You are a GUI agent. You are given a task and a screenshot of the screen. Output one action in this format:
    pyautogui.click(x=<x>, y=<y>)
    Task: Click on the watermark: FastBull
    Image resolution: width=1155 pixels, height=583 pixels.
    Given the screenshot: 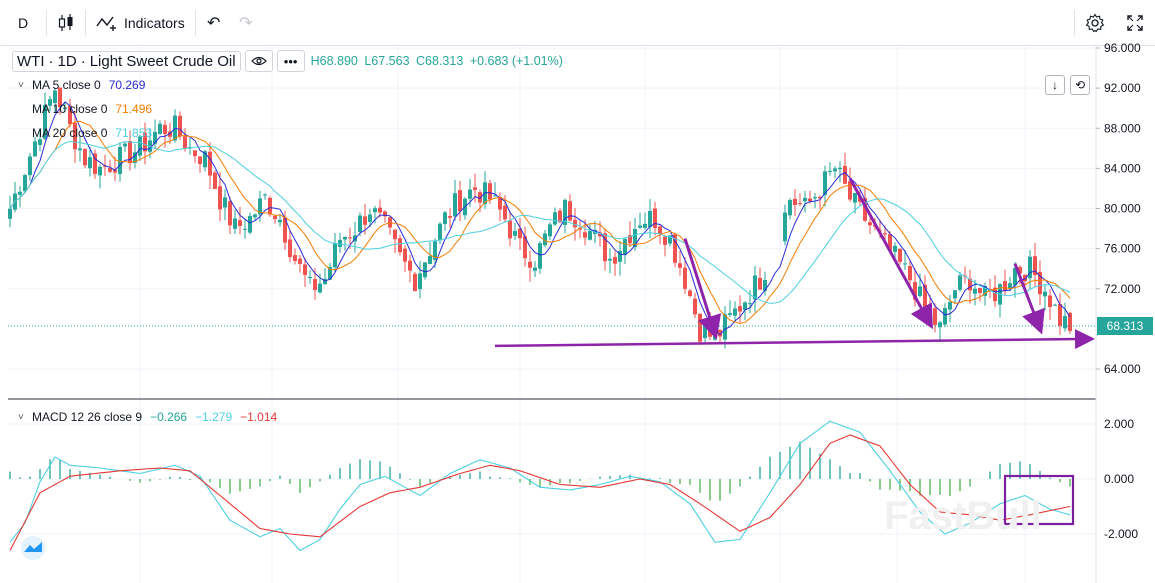 What is the action you would take?
    pyautogui.click(x=963, y=516)
    